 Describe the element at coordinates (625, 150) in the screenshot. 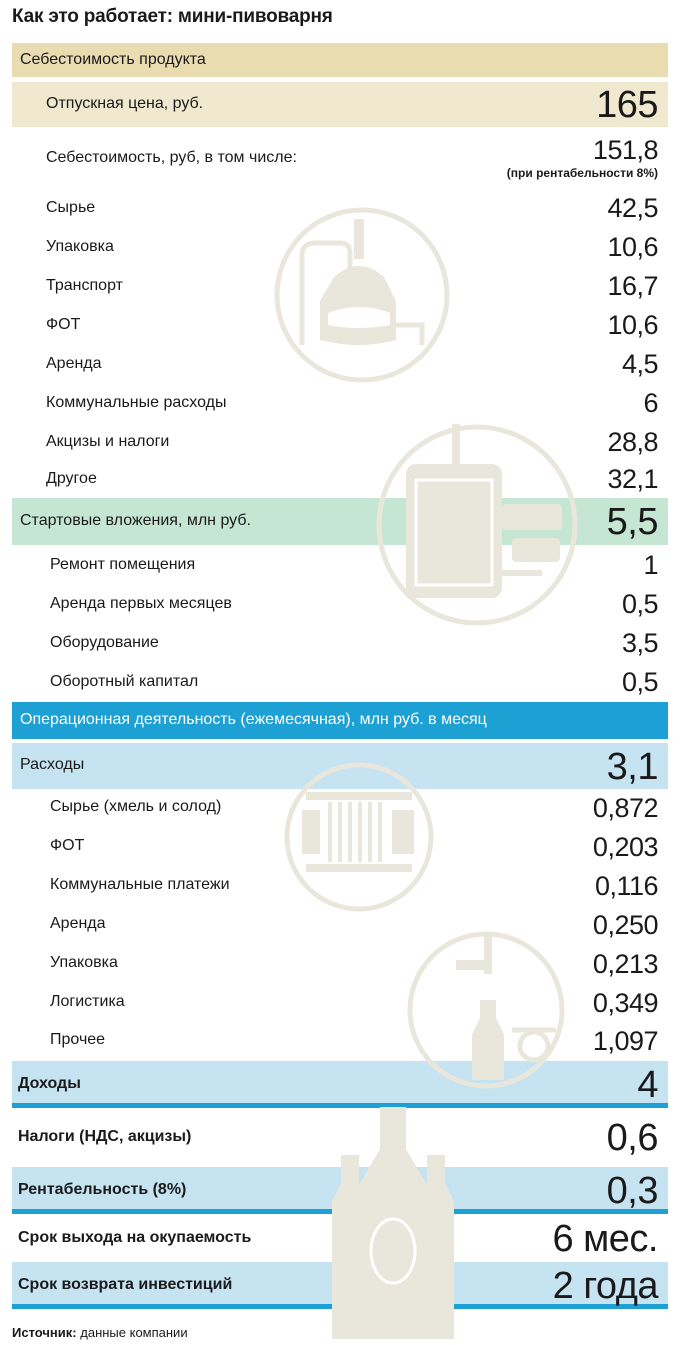

I see `cost-total-value: 151,8` at that location.